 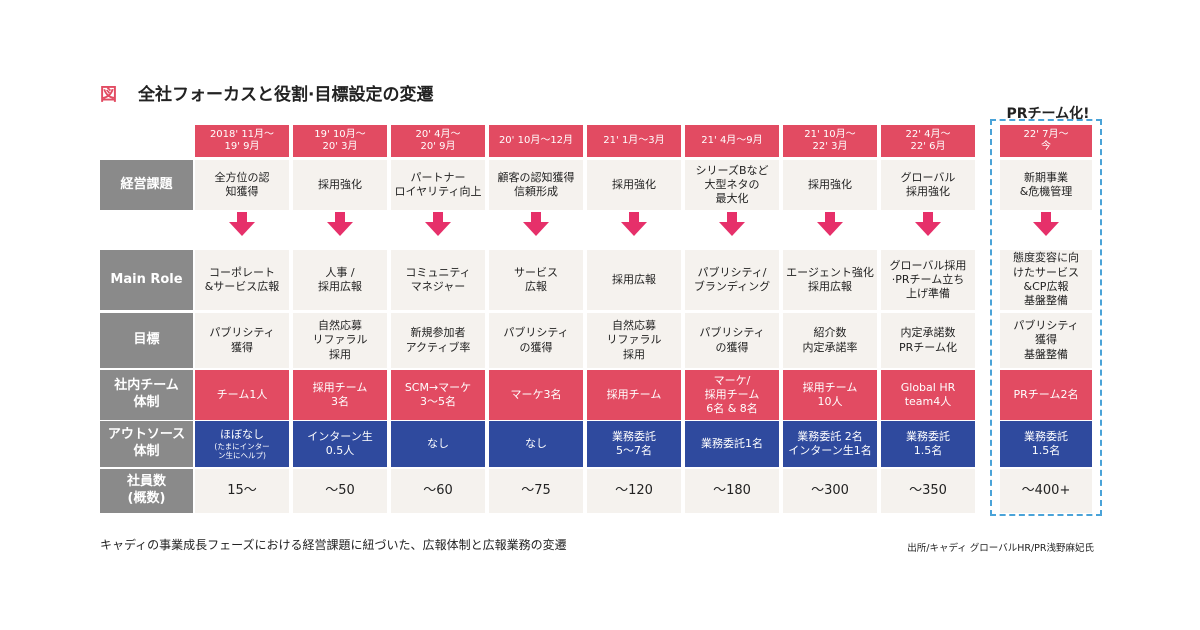 What do you see at coordinates (1046, 280) in the screenshot?
I see `main-role-cell: 態度変容に向 けたサービス &CP広報 基盤整備` at bounding box center [1046, 280].